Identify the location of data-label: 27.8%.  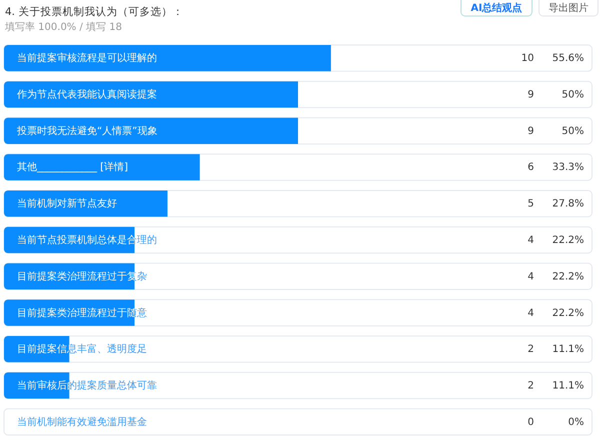
(568, 204).